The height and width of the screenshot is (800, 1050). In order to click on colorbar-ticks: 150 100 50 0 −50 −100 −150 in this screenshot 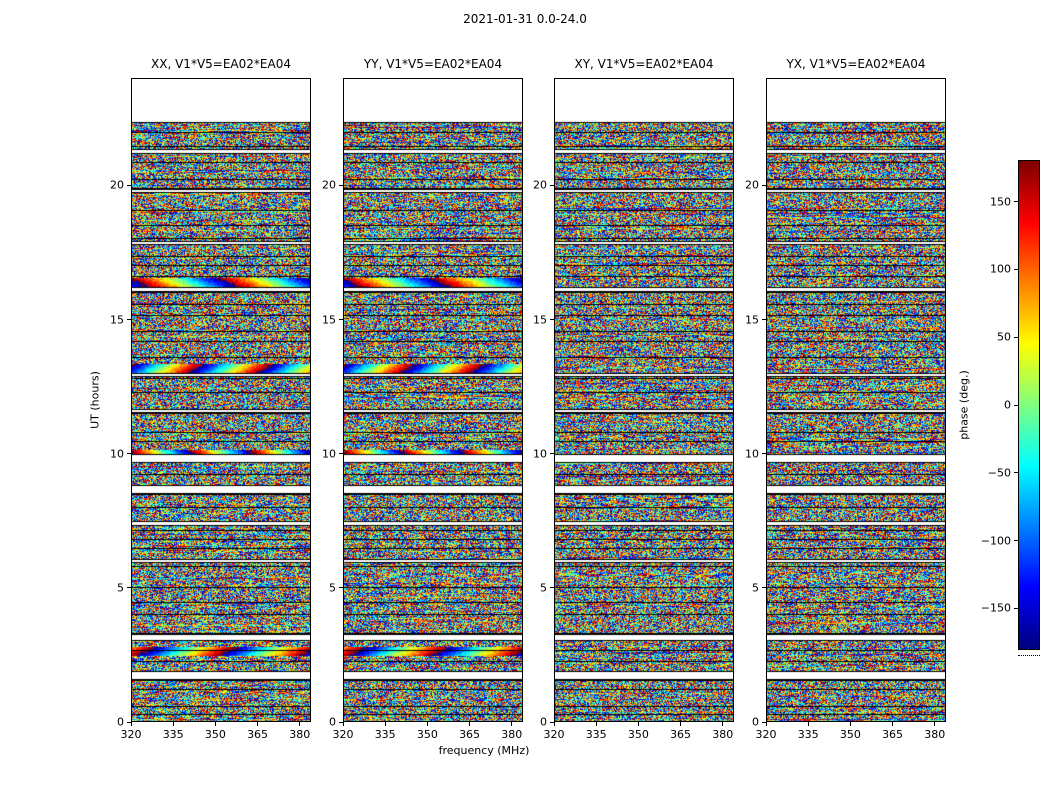, I will do `click(1010, 405)`.